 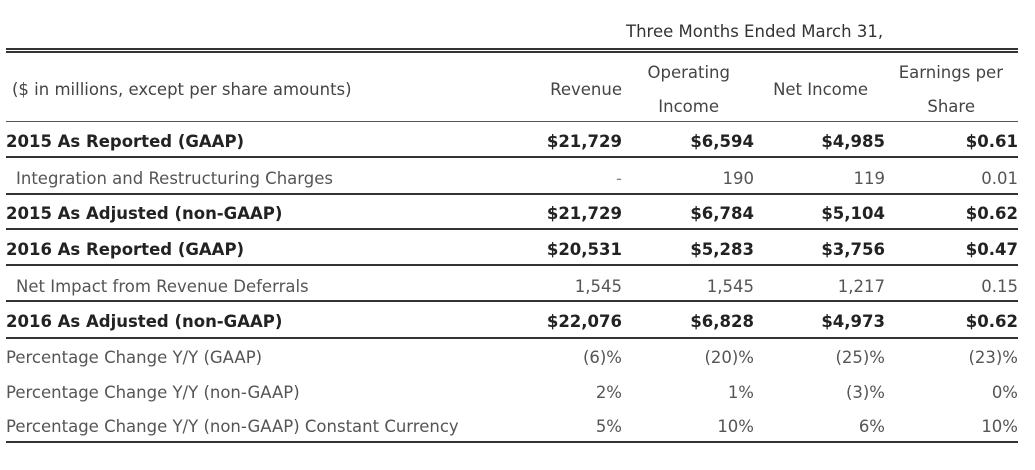 What do you see at coordinates (722, 141) in the screenshot?
I see `operating-income-value: $6,594` at bounding box center [722, 141].